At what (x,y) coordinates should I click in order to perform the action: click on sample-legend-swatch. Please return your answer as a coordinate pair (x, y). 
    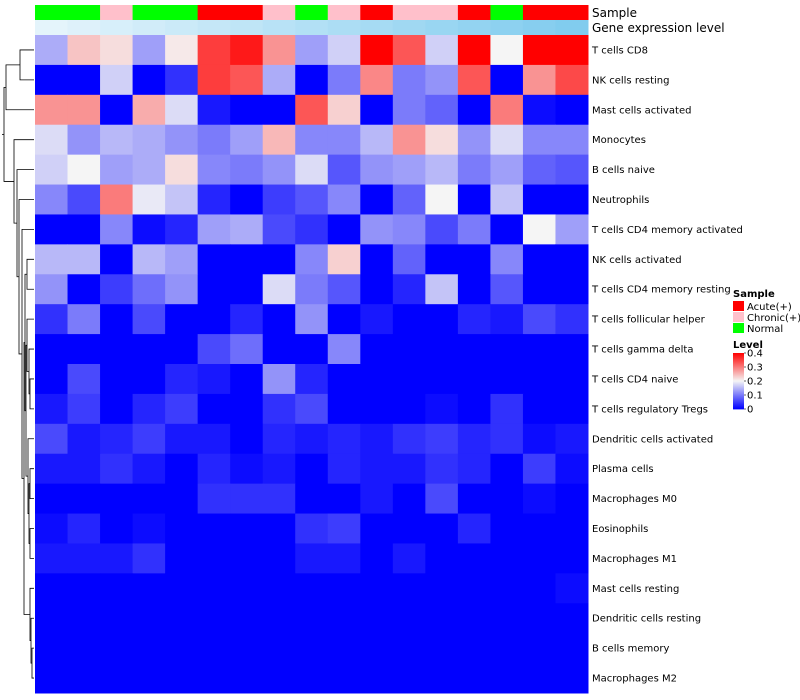
    Looking at the image, I should click on (738, 306).